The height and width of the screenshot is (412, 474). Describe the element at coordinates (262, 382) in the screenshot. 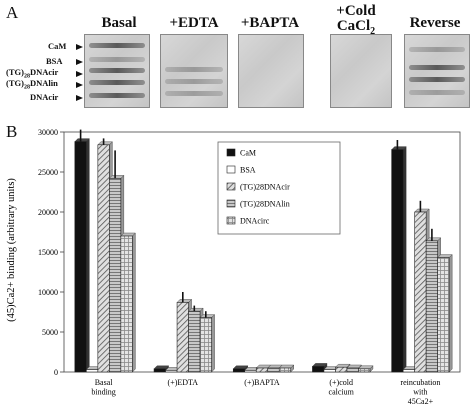

I see `x-category-label: (+)BAPTA` at that location.